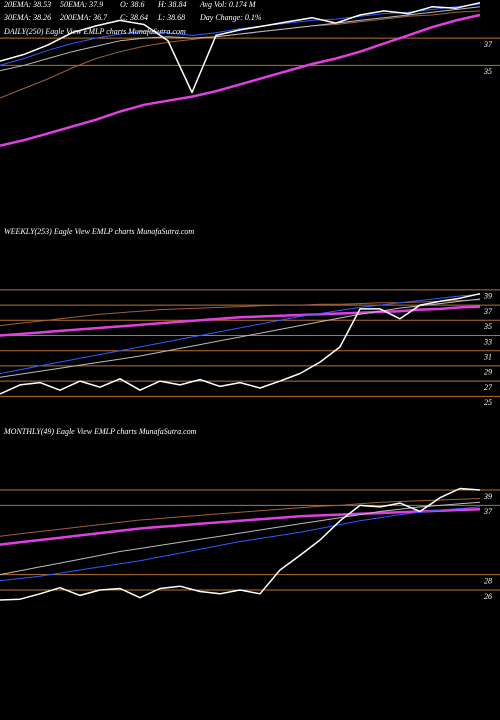 The image size is (500, 720). What do you see at coordinates (230, 17) in the screenshot?
I see `annotation: Day Change: 0.1%` at bounding box center [230, 17].